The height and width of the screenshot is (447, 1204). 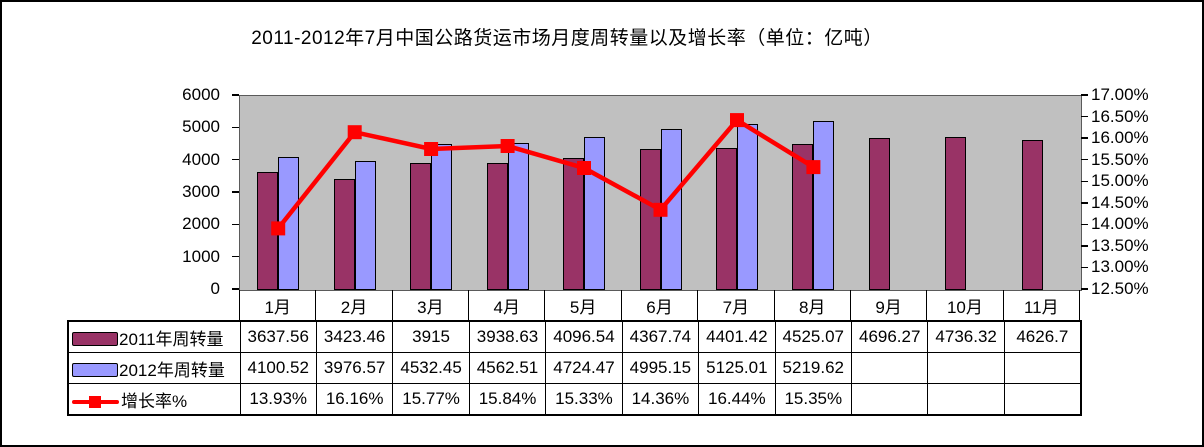 I want to click on right-axis-label: 15.00%, so click(x=1120, y=181).